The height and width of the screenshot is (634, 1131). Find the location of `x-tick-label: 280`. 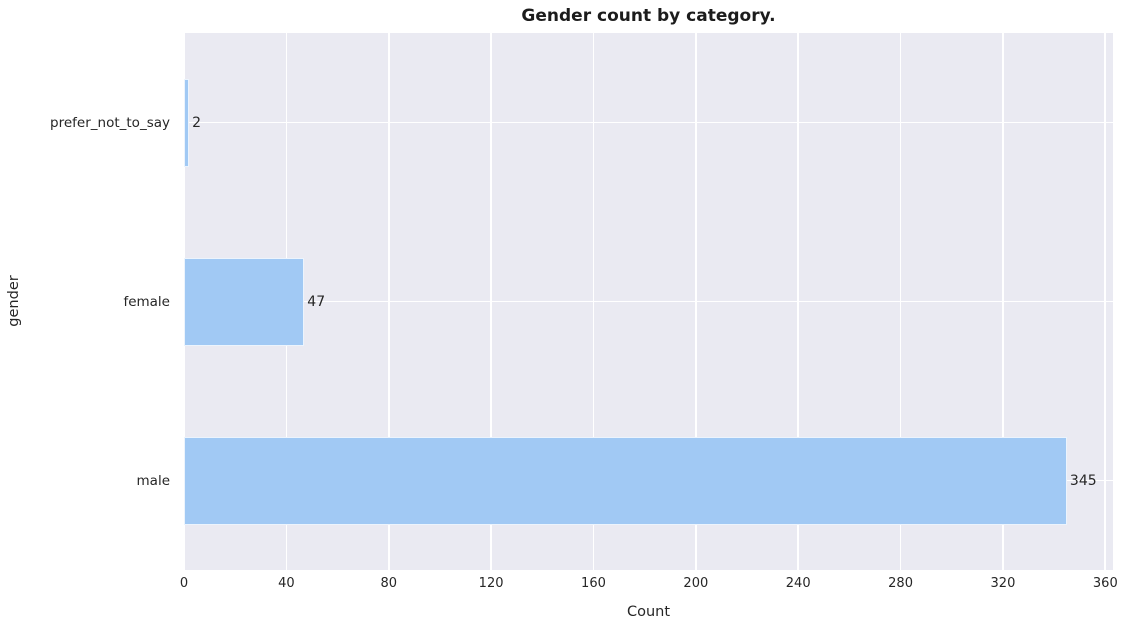

x-tick-label: 280 is located at coordinates (900, 583).